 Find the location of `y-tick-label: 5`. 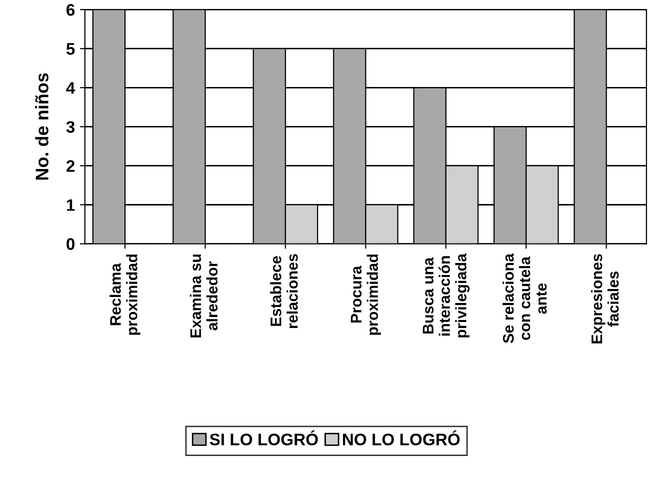

y-tick-label: 5 is located at coordinates (70, 49).